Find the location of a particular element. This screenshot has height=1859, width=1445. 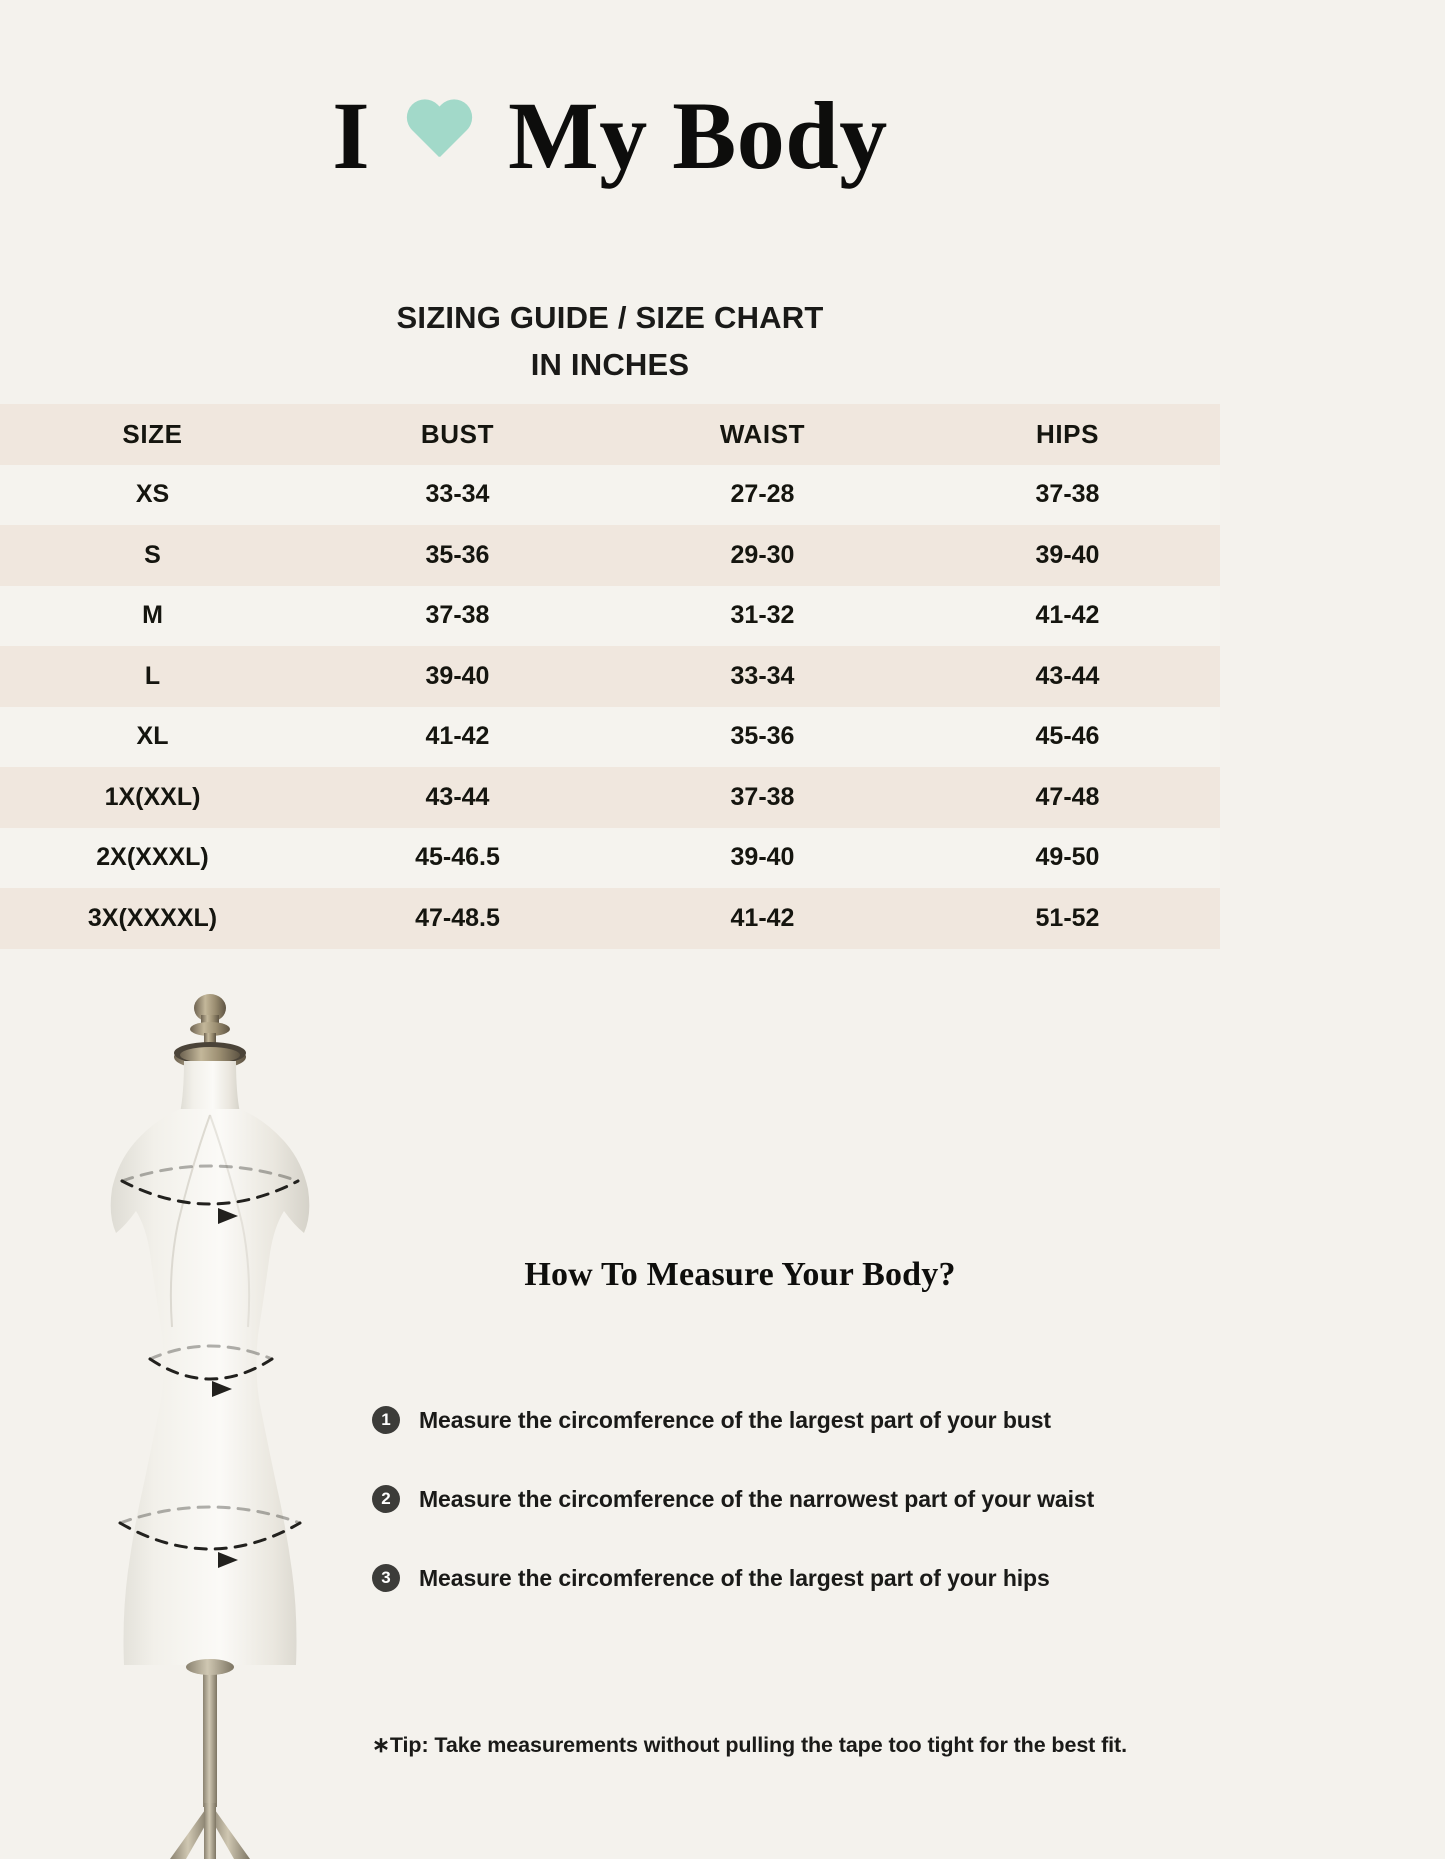

column-header-hips: HIPS is located at coordinates (1067, 433).